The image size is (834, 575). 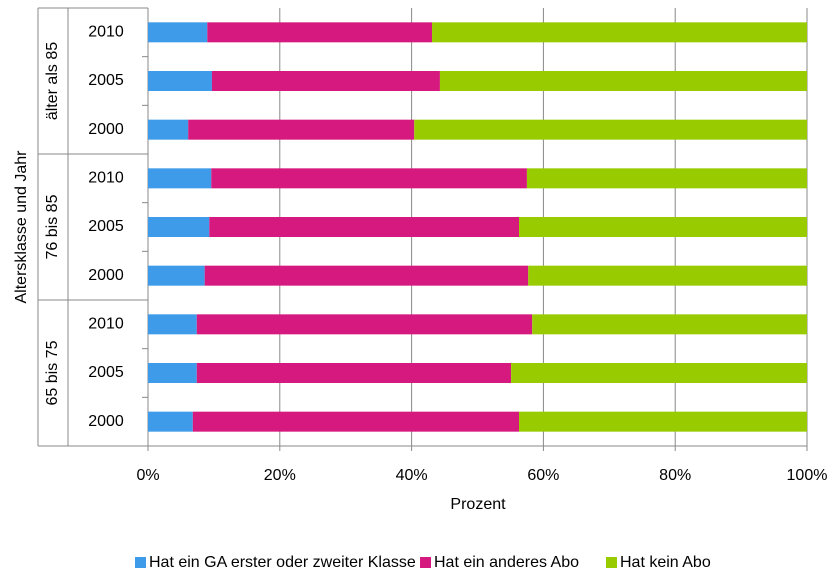 What do you see at coordinates (675, 475) in the screenshot?
I see `x-tick-label: 80%` at bounding box center [675, 475].